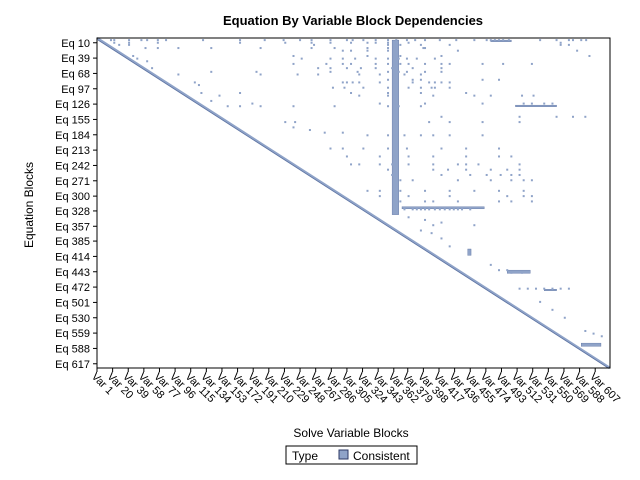 The height and width of the screenshot is (480, 640). Describe the element at coordinates (72, 166) in the screenshot. I see `y-tick-label: Eq 242` at that location.